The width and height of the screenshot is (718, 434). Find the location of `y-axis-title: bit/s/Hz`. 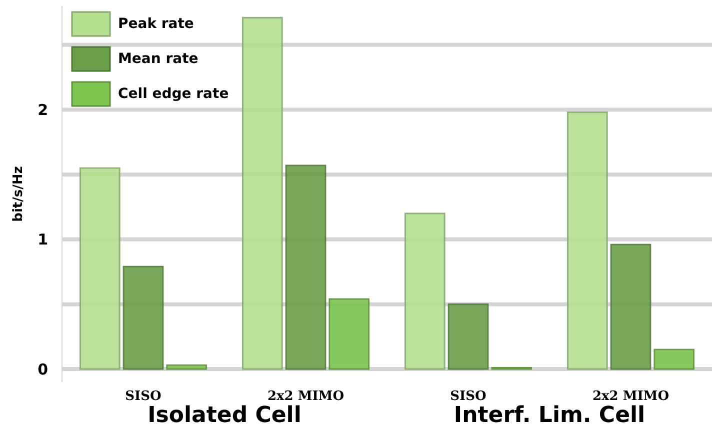

y-axis-title: bit/s/Hz is located at coordinates (18, 194).